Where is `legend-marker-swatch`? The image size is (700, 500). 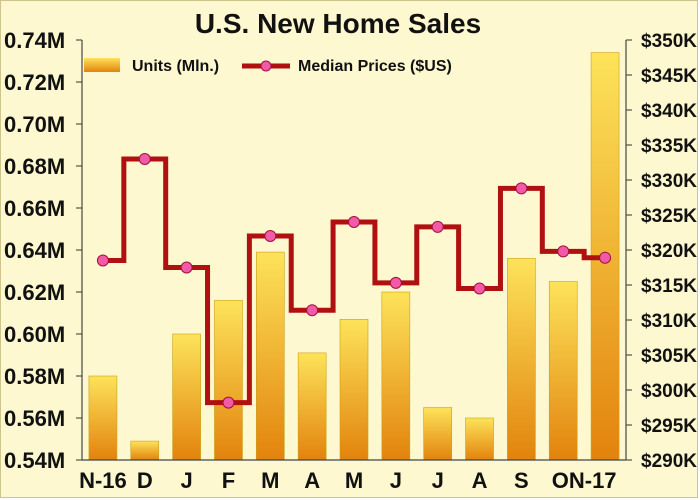 legend-marker-swatch is located at coordinates (266, 66).